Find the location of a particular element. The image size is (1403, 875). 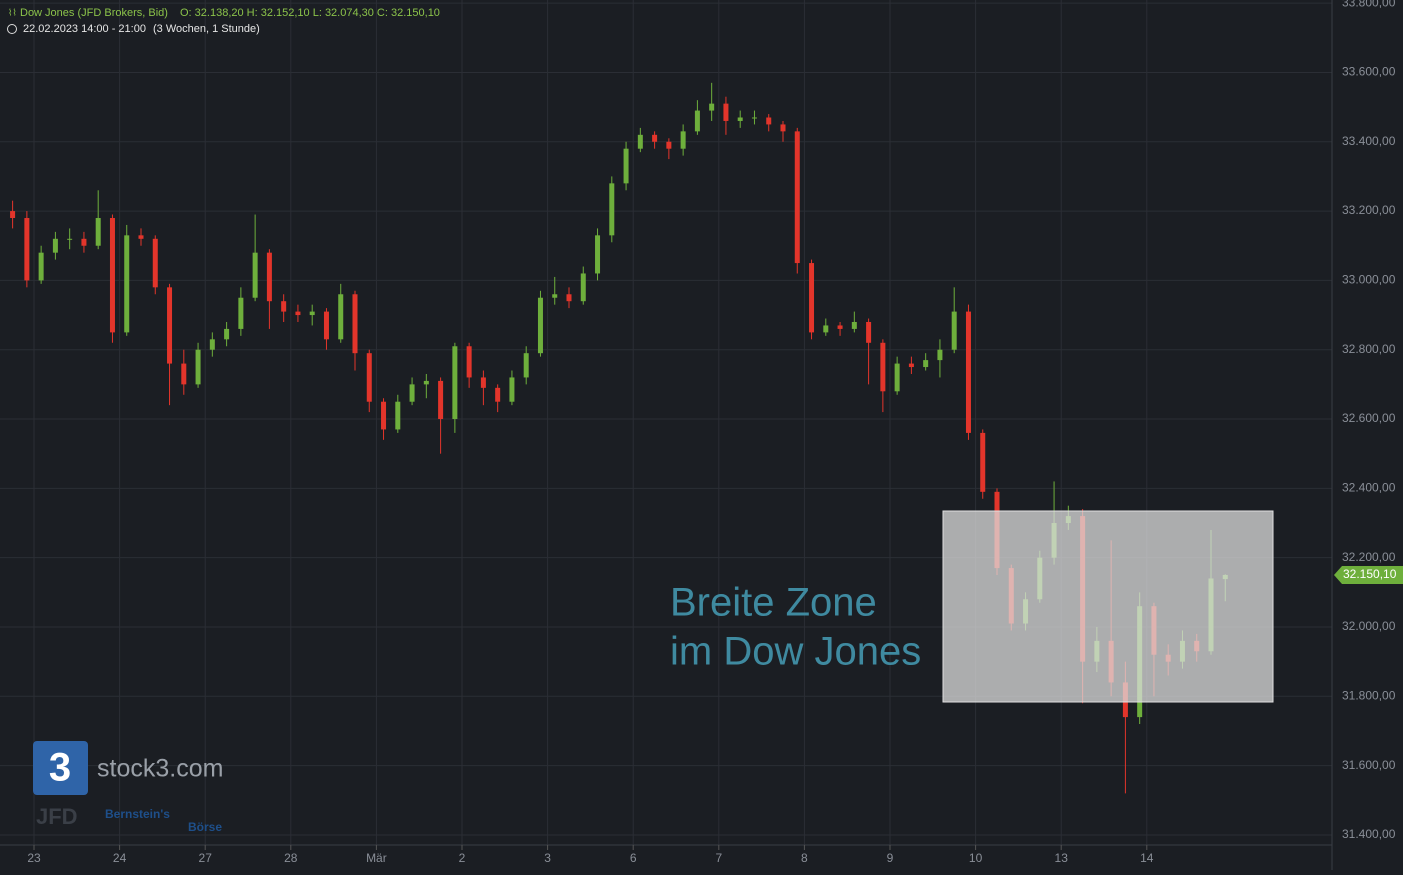

x-tick-label: 28 is located at coordinates (291, 858).